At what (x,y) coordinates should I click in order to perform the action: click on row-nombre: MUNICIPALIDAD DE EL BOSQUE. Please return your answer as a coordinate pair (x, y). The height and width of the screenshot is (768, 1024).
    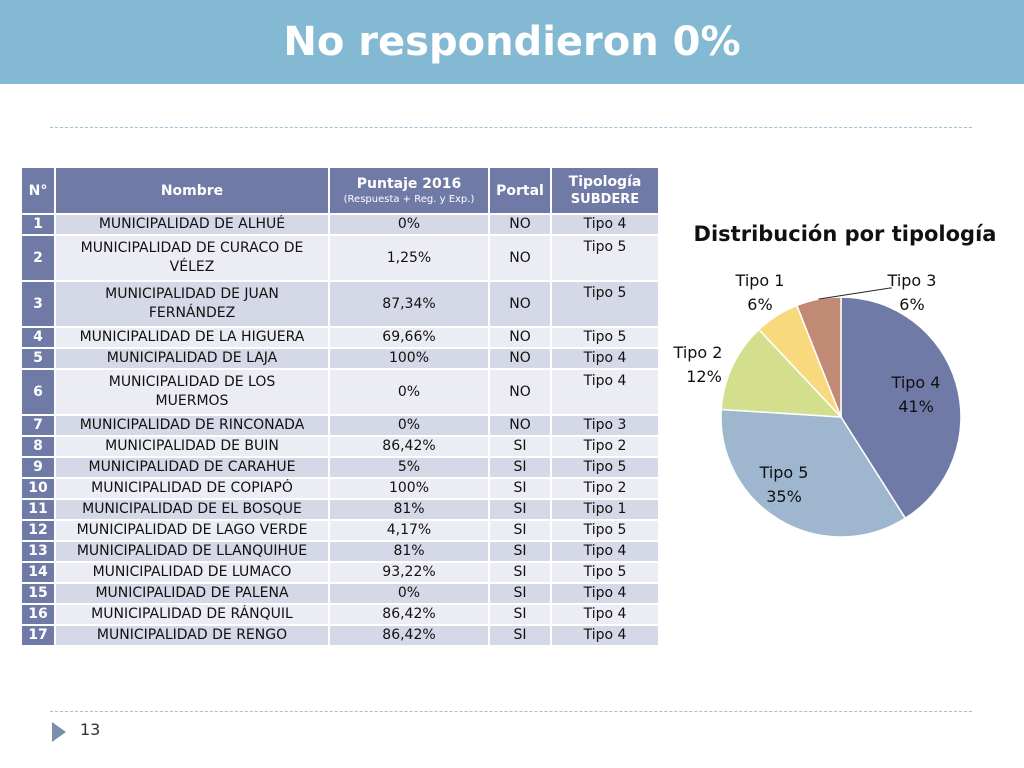
    Looking at the image, I should click on (192, 509).